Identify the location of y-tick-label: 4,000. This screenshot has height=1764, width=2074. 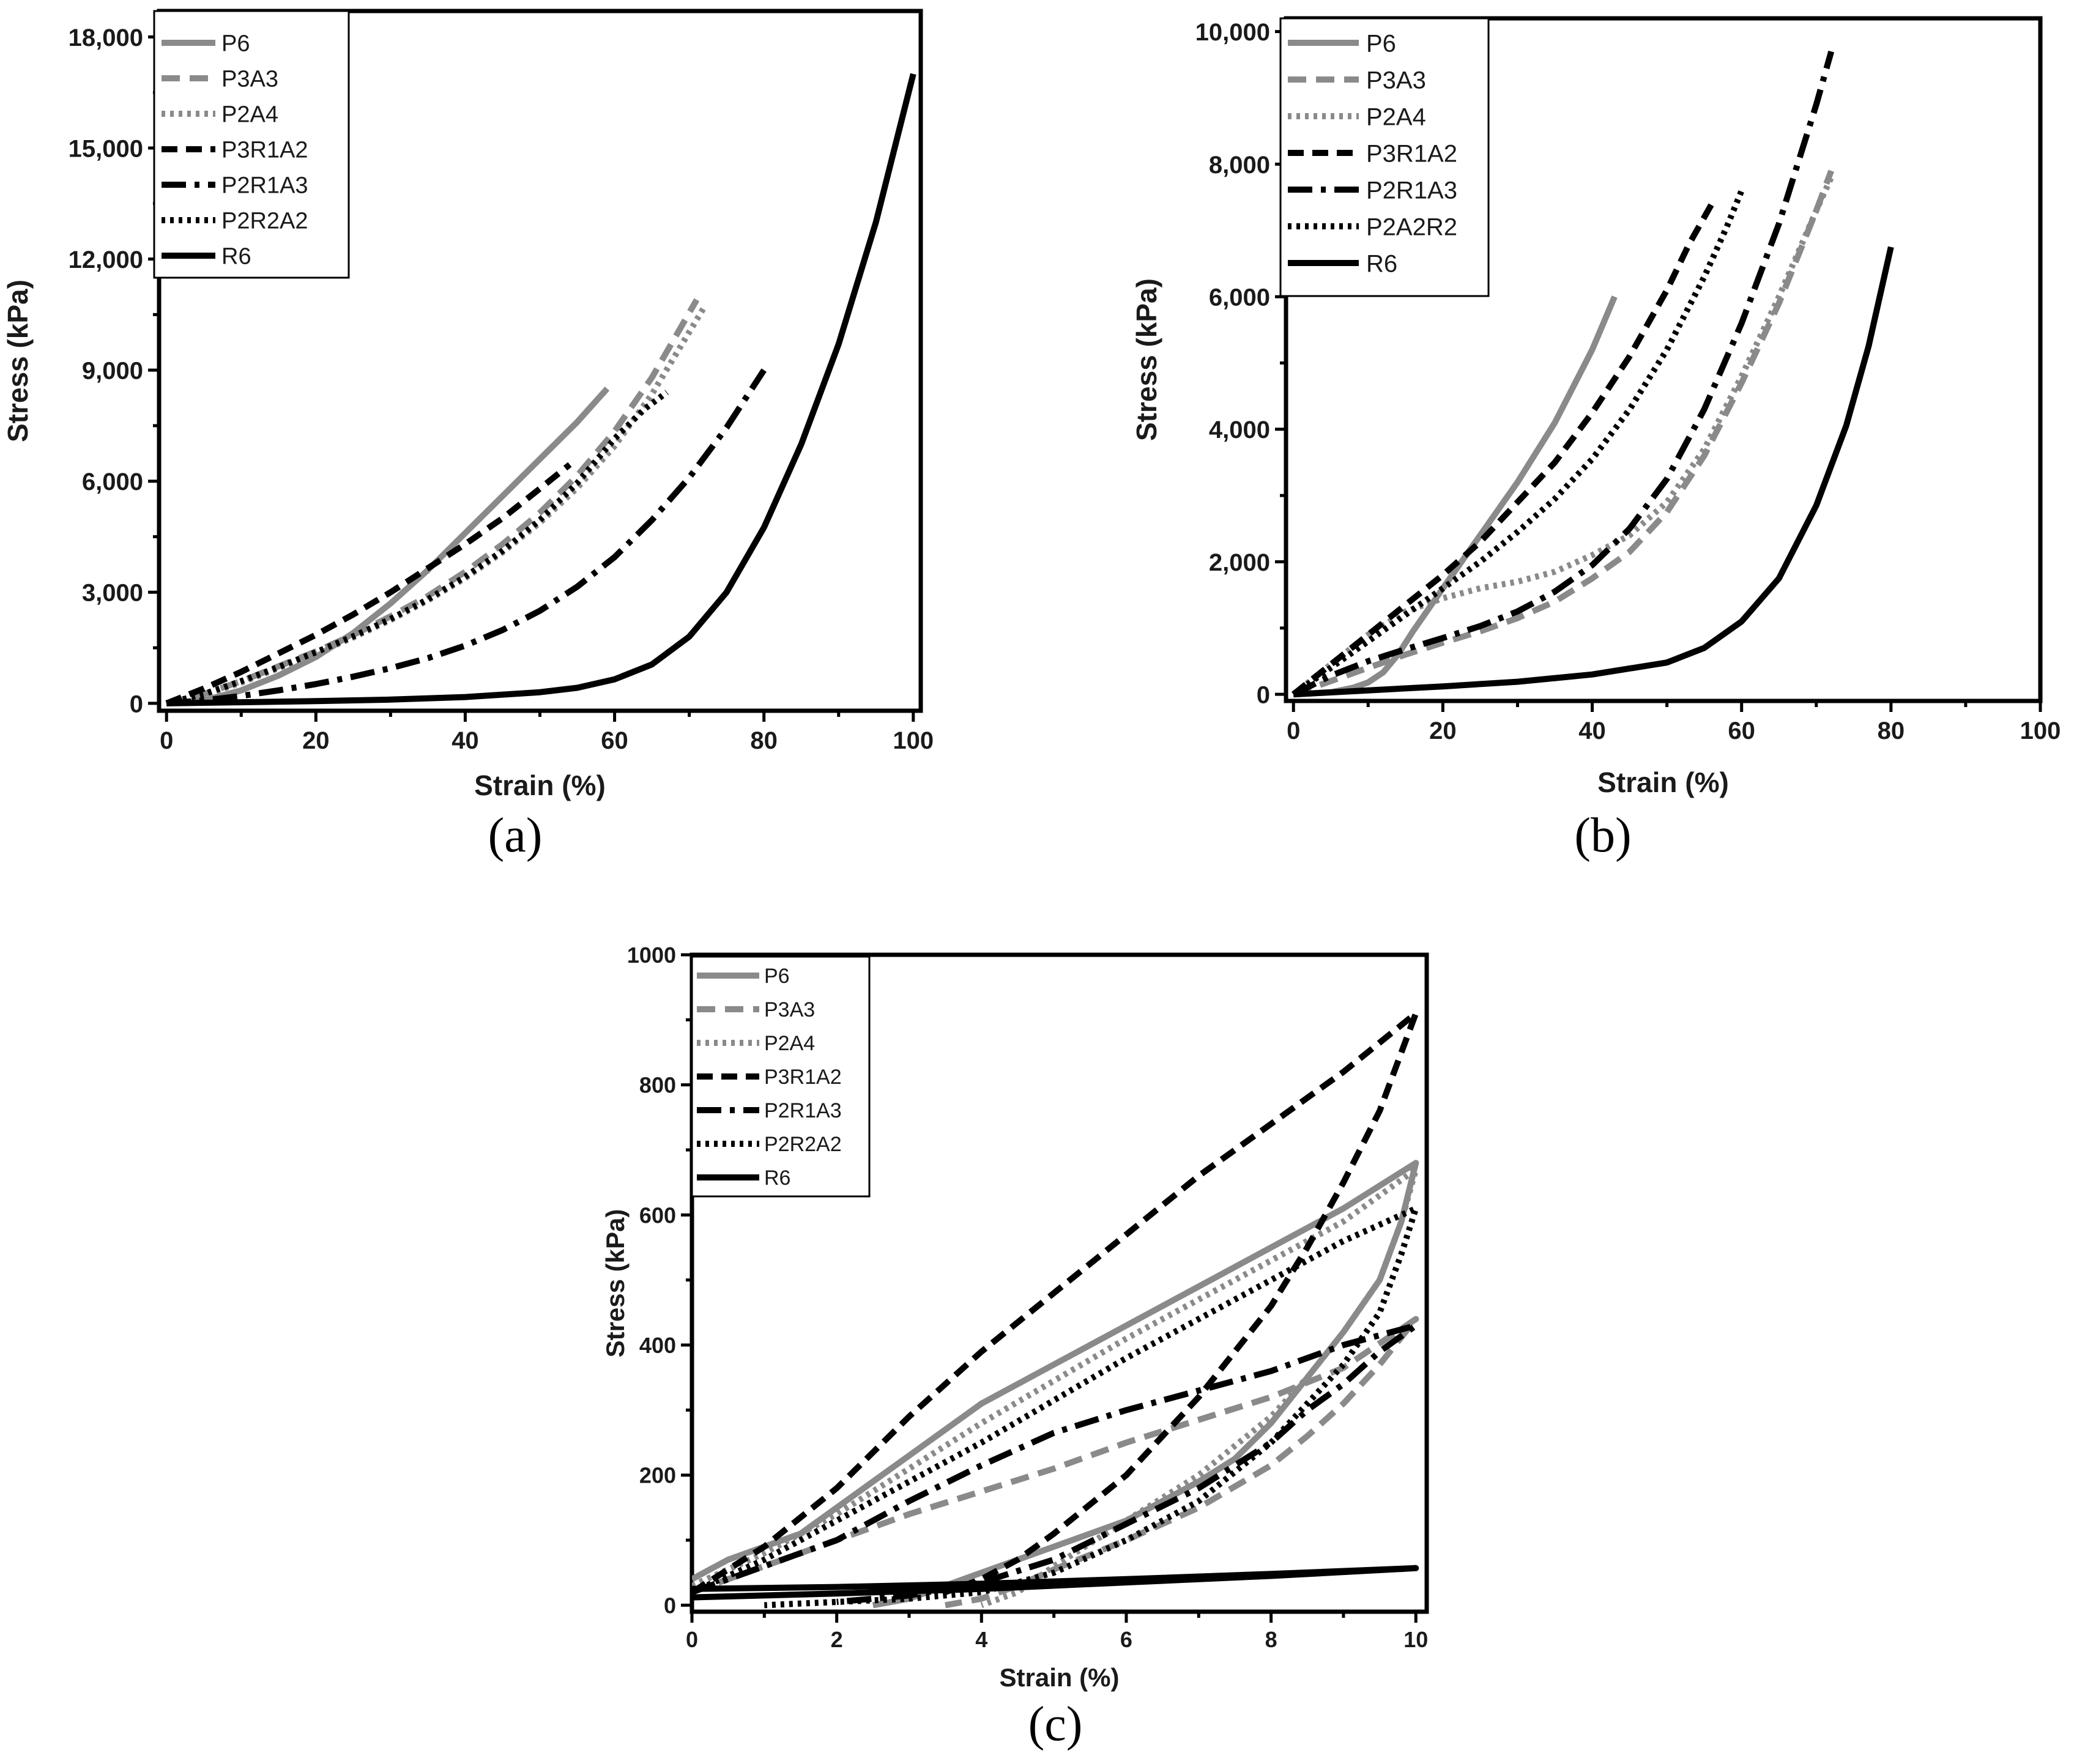
(1240, 430).